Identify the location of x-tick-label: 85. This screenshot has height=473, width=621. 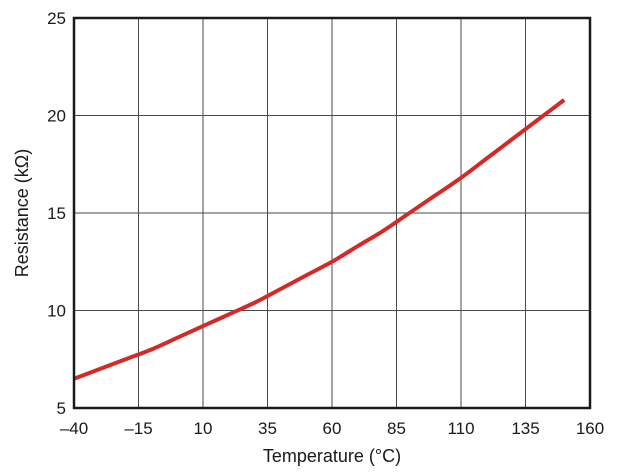
(396, 428).